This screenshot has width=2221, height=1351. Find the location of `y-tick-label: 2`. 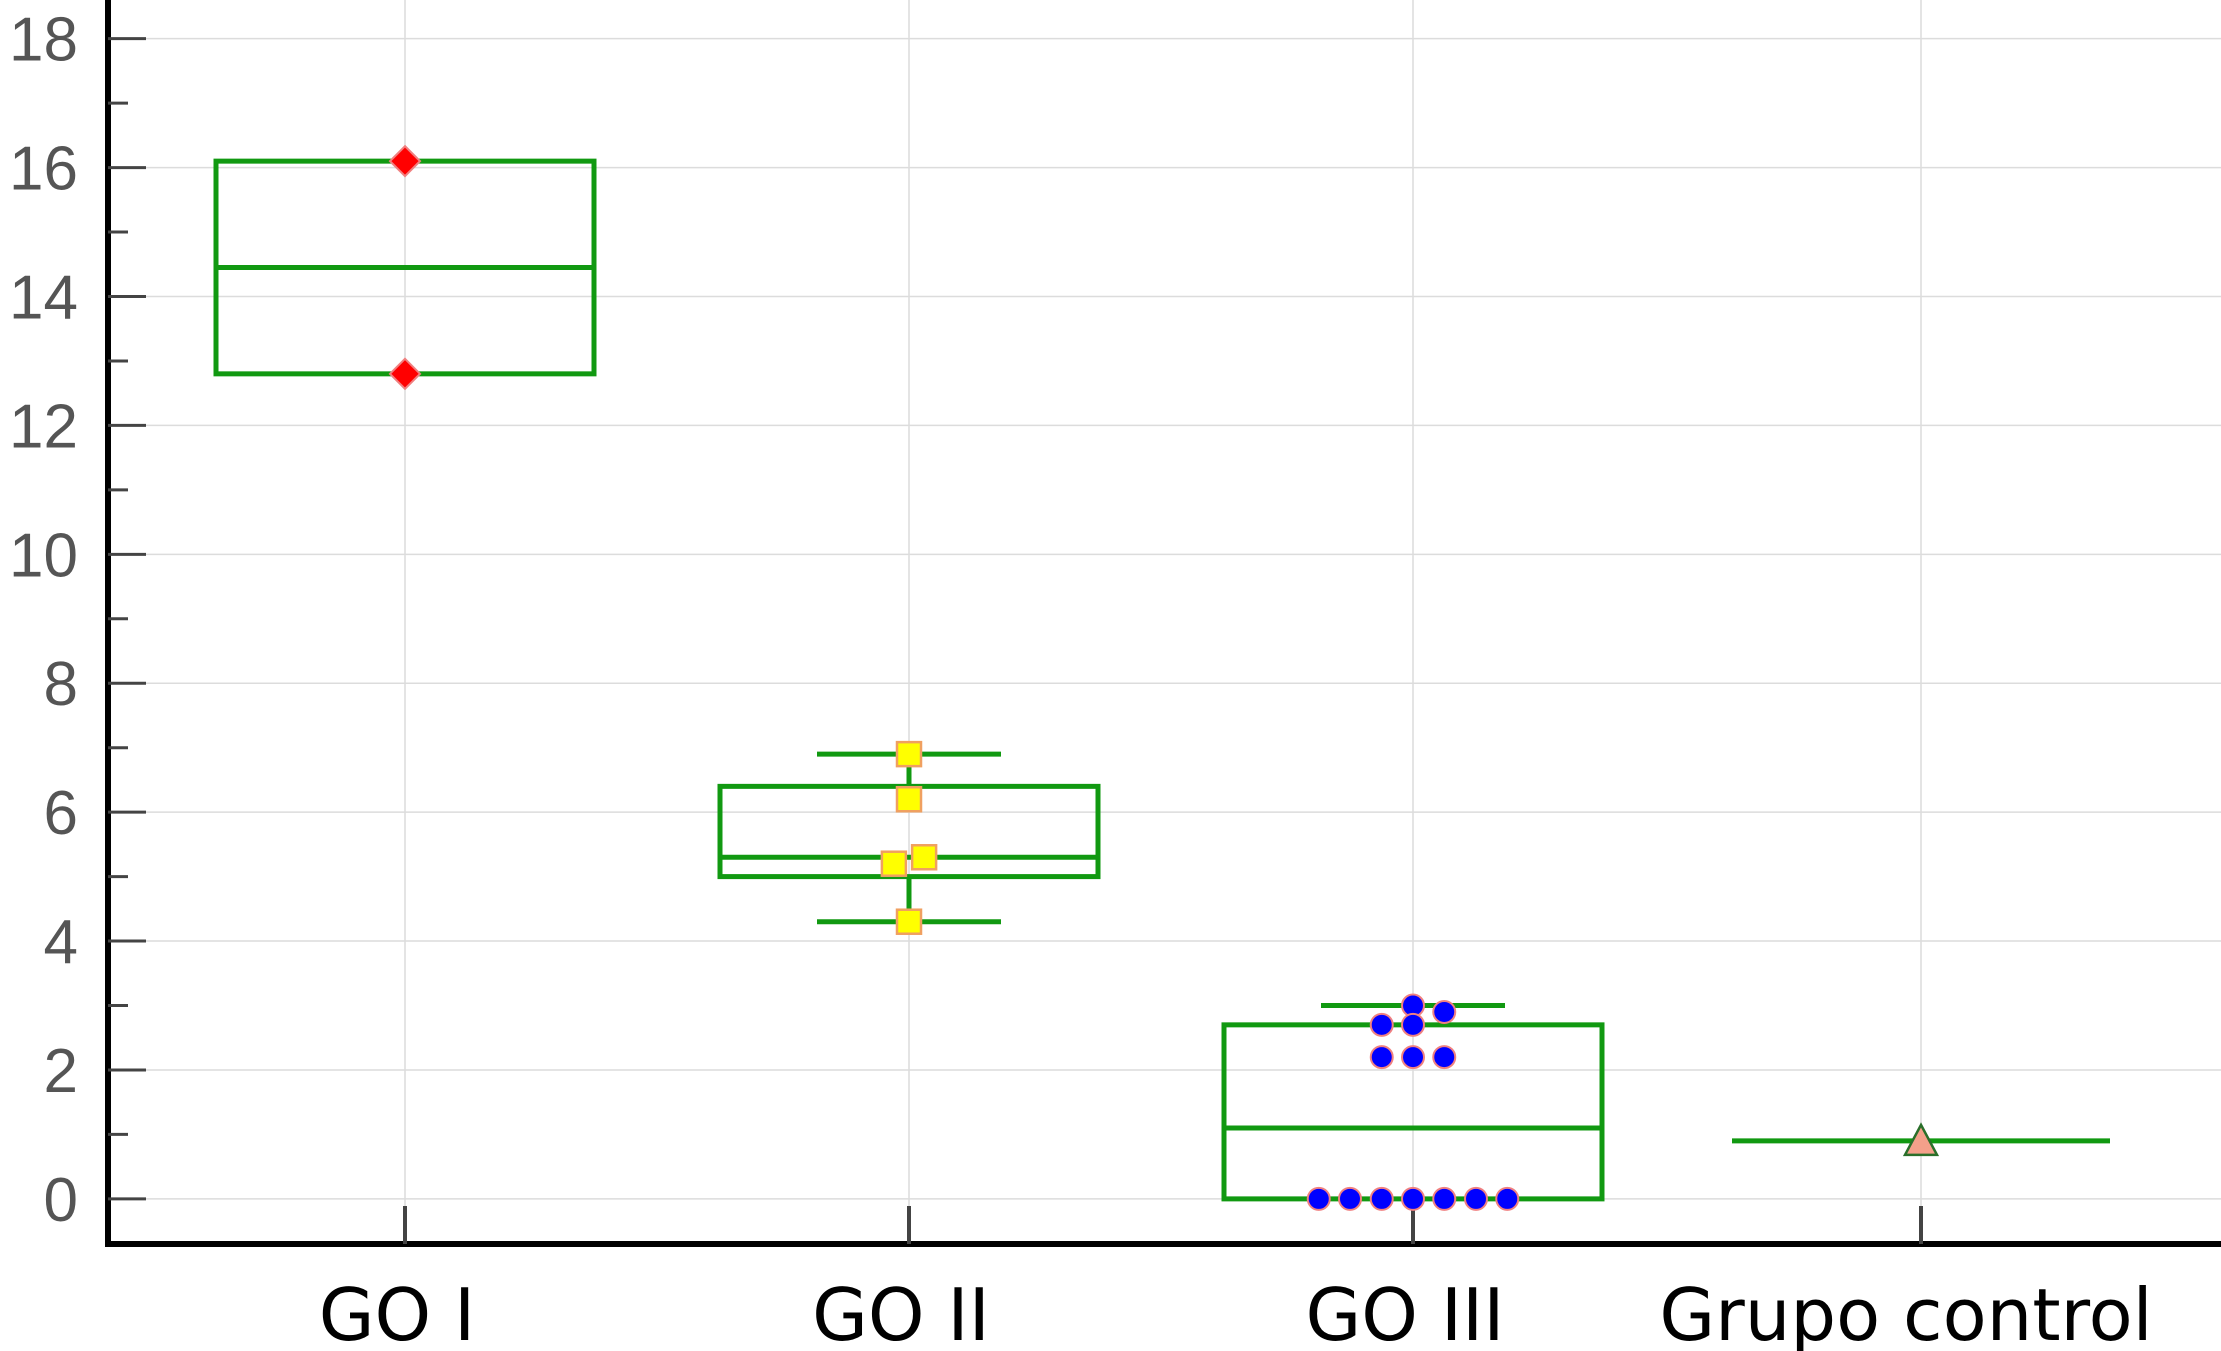

y-tick-label: 2 is located at coordinates (61, 1071).